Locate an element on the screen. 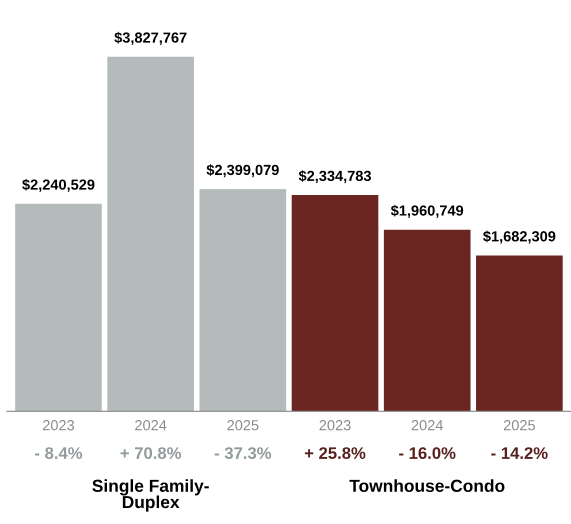 The image size is (571, 524). data-label: $1,682,309 is located at coordinates (519, 237).